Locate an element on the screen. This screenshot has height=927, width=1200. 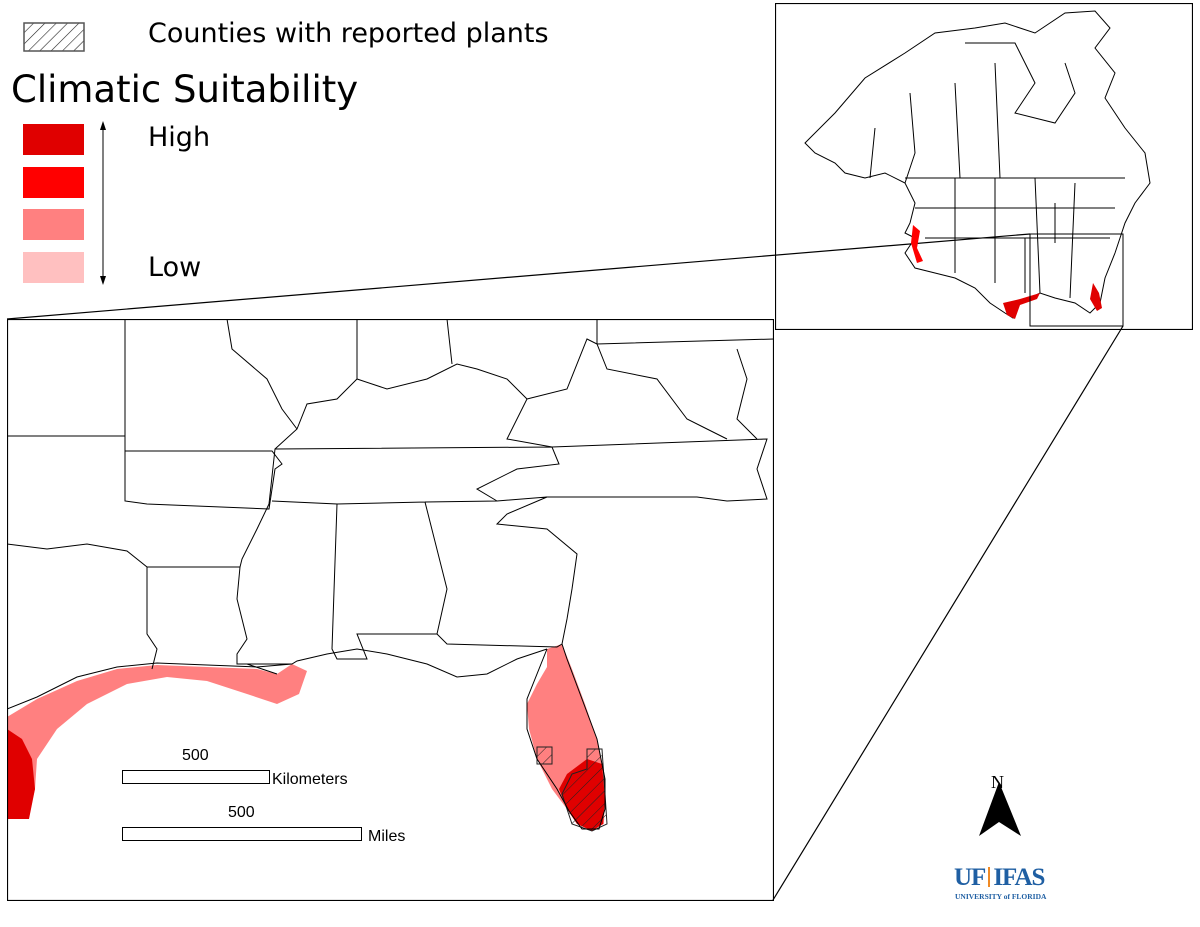
hatch-legend-label: Counties with reported plants is located at coordinates (348, 33).